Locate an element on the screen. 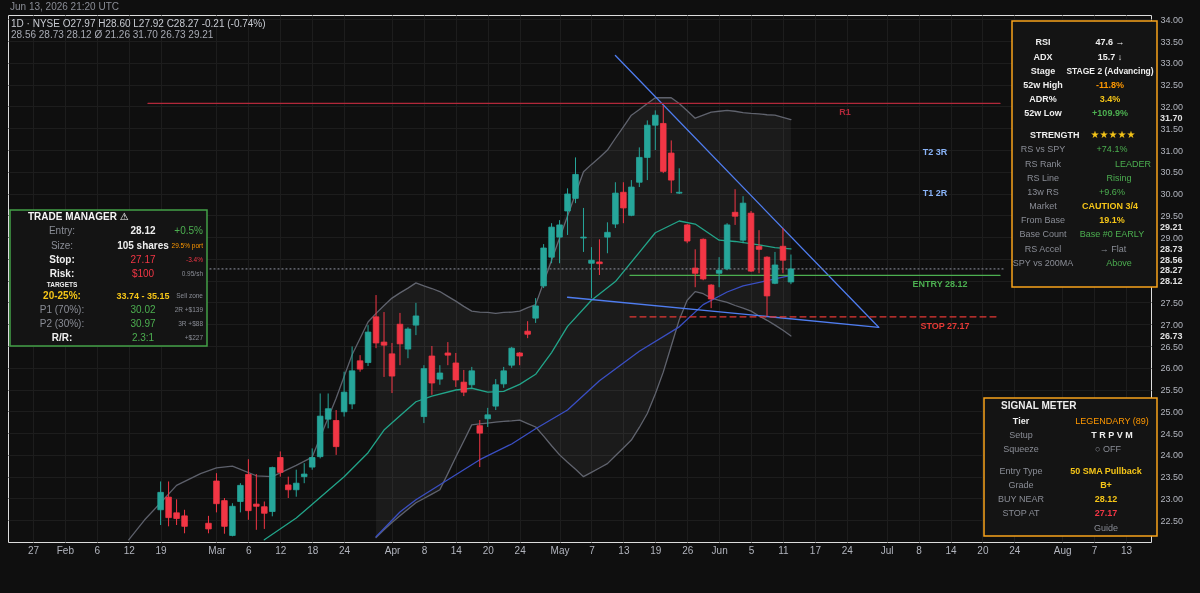 Image resolution: width=1200 pixels, height=593 pixels. y-tick-label: 29.00 is located at coordinates (1172, 237).